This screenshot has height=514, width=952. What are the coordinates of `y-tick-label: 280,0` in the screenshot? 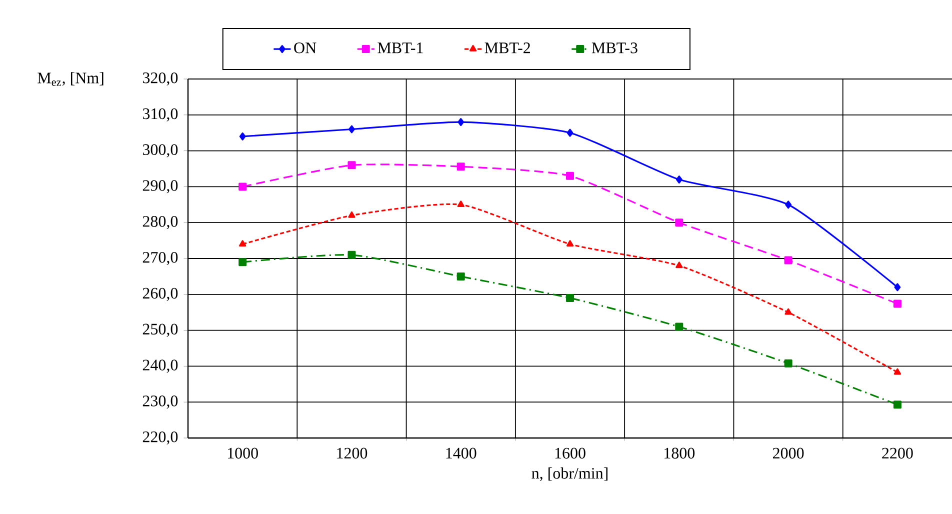 It's located at (160, 223).